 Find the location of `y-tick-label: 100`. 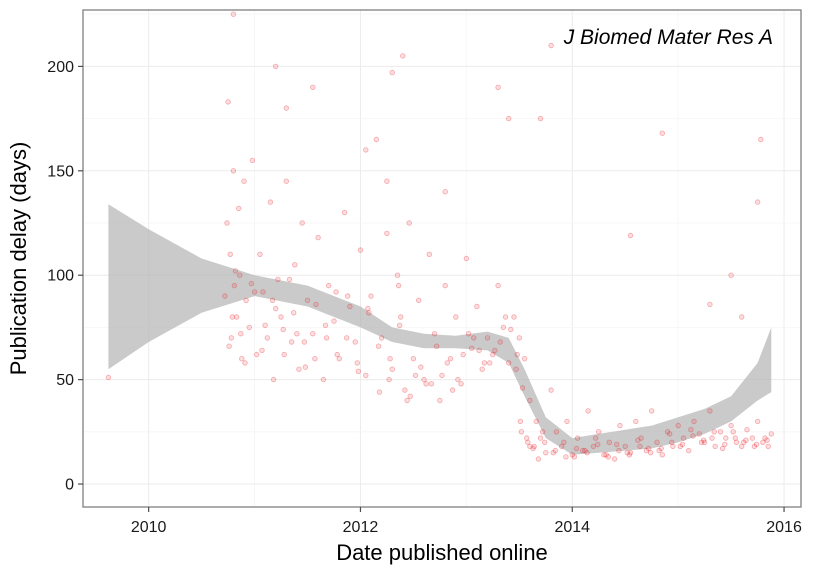

y-tick-label: 100 is located at coordinates (60, 276).